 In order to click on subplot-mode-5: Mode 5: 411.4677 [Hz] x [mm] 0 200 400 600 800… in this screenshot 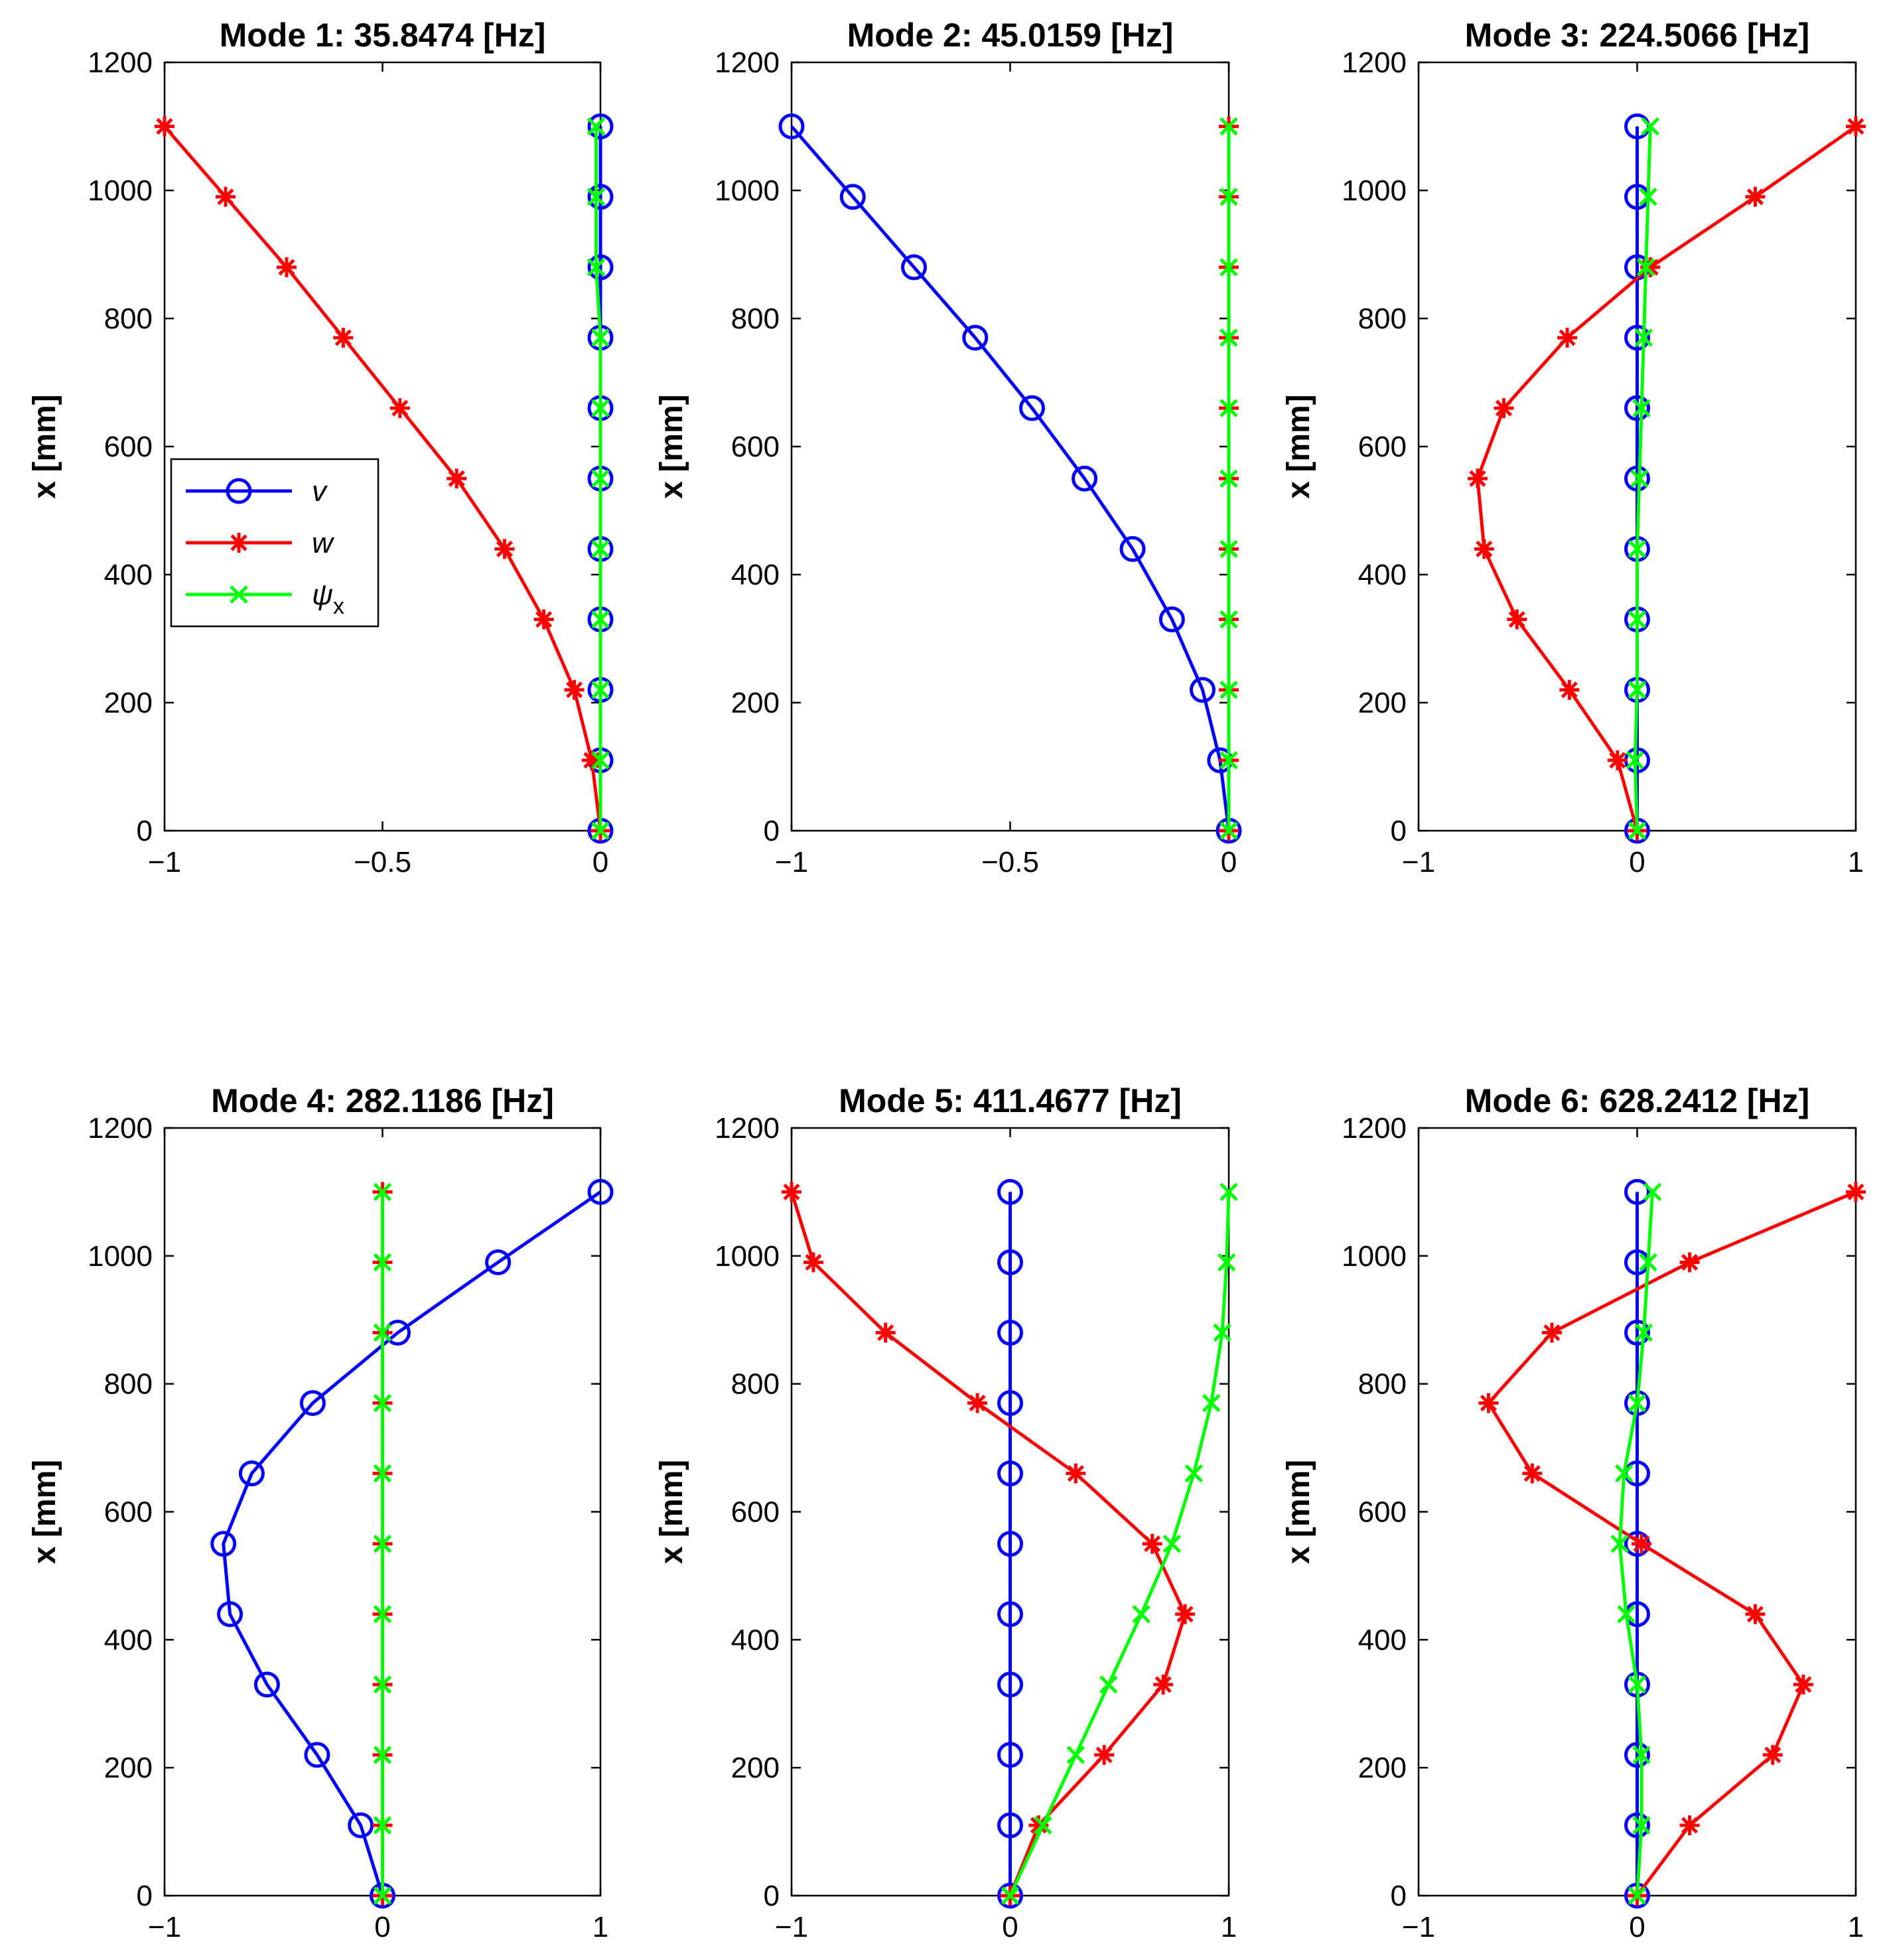, I will do `click(946, 1512)`.